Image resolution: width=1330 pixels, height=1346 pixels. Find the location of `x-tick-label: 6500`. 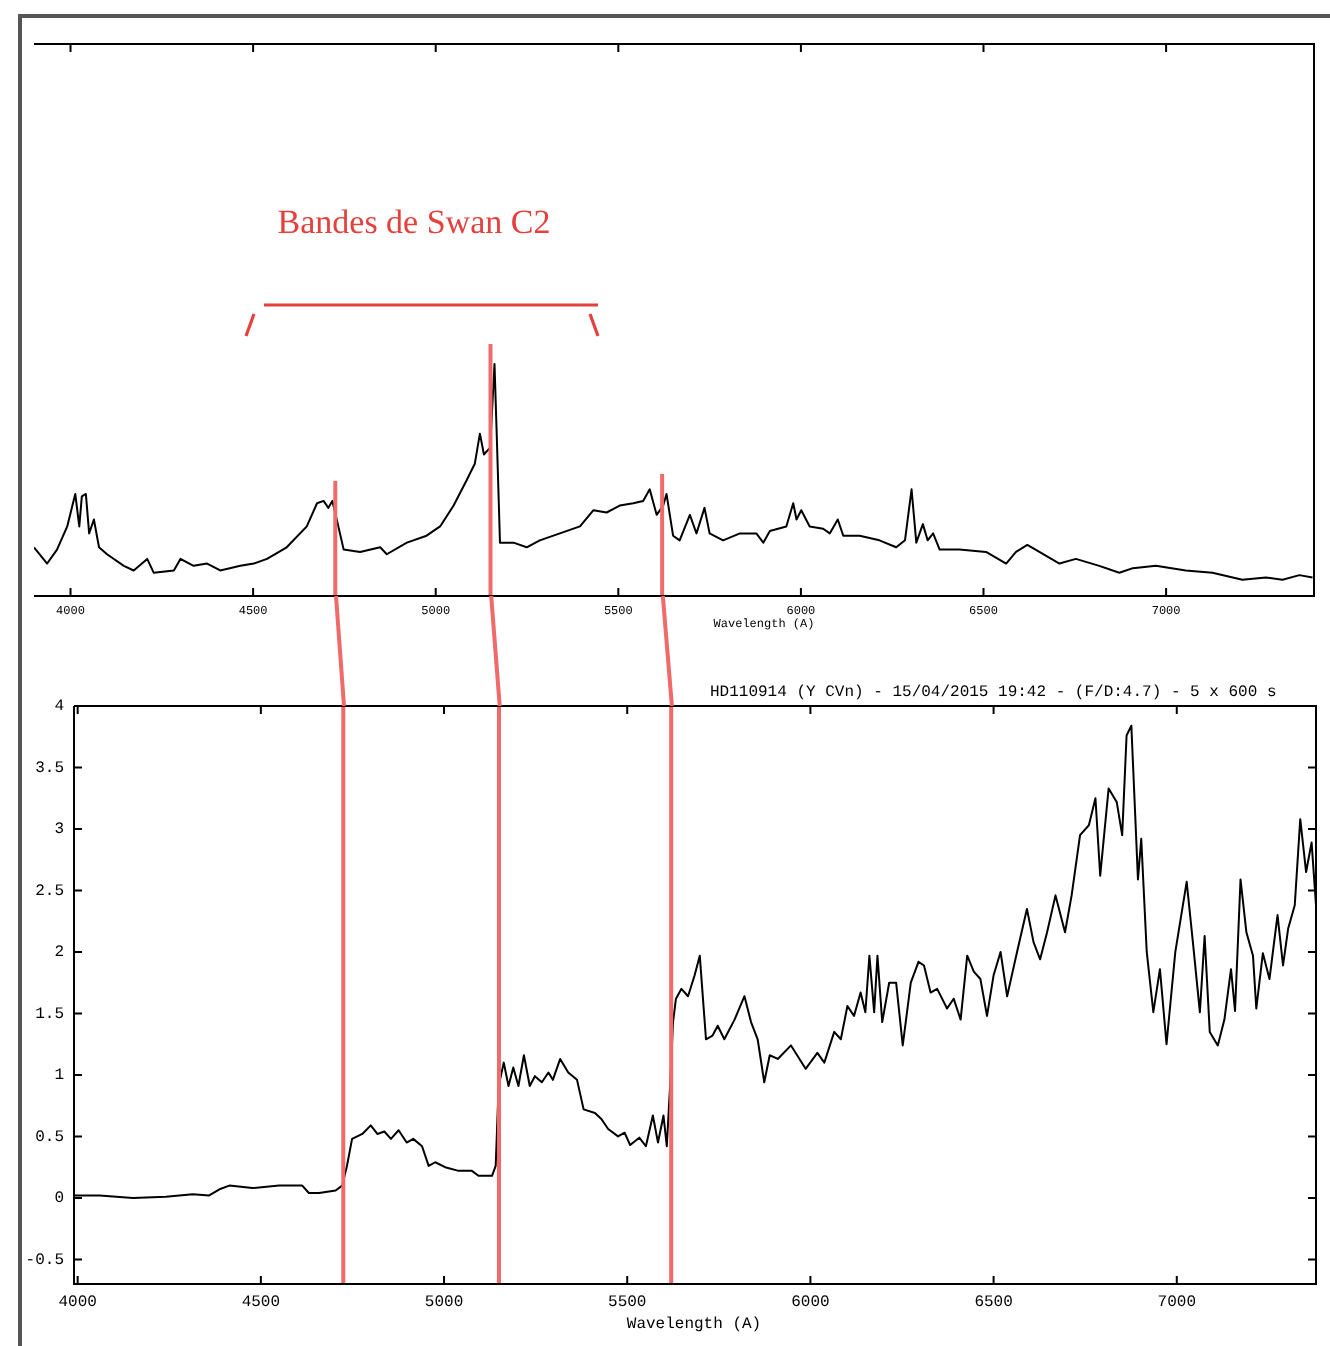

x-tick-label: 6500 is located at coordinates (994, 1302).